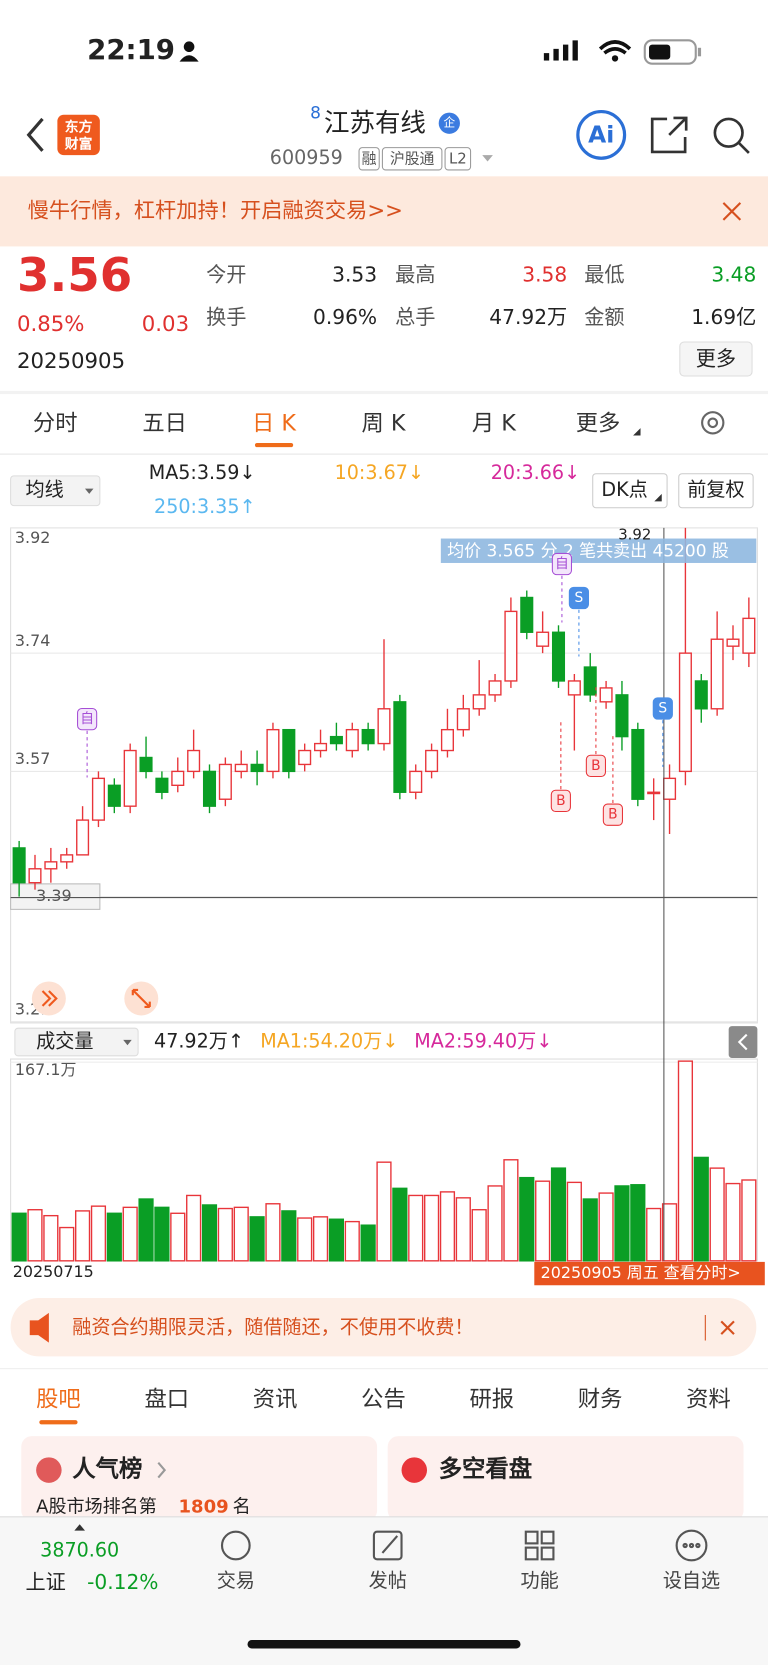  What do you see at coordinates (199, 1041) in the screenshot?
I see `volume-value: 47.92万↑` at bounding box center [199, 1041].